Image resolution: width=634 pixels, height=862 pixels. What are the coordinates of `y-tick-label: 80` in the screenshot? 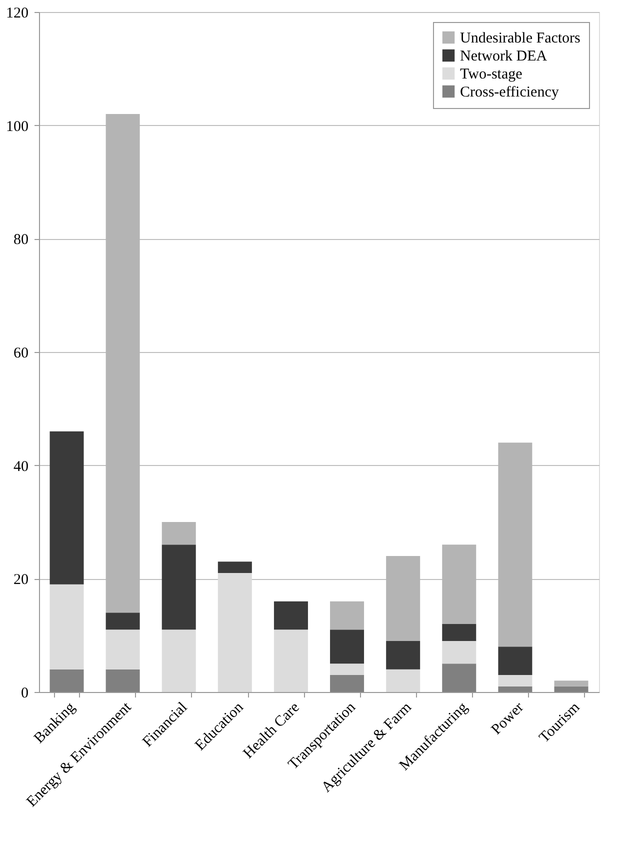 It's located at (21, 240).